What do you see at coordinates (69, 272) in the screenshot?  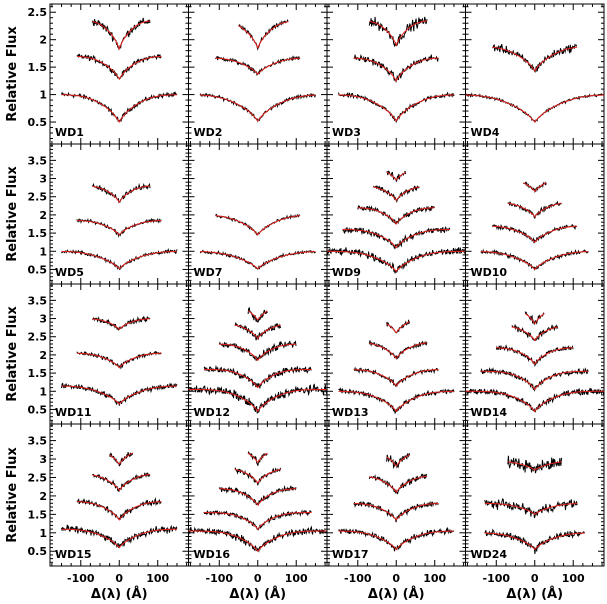 I see `panel-label: WD5` at bounding box center [69, 272].